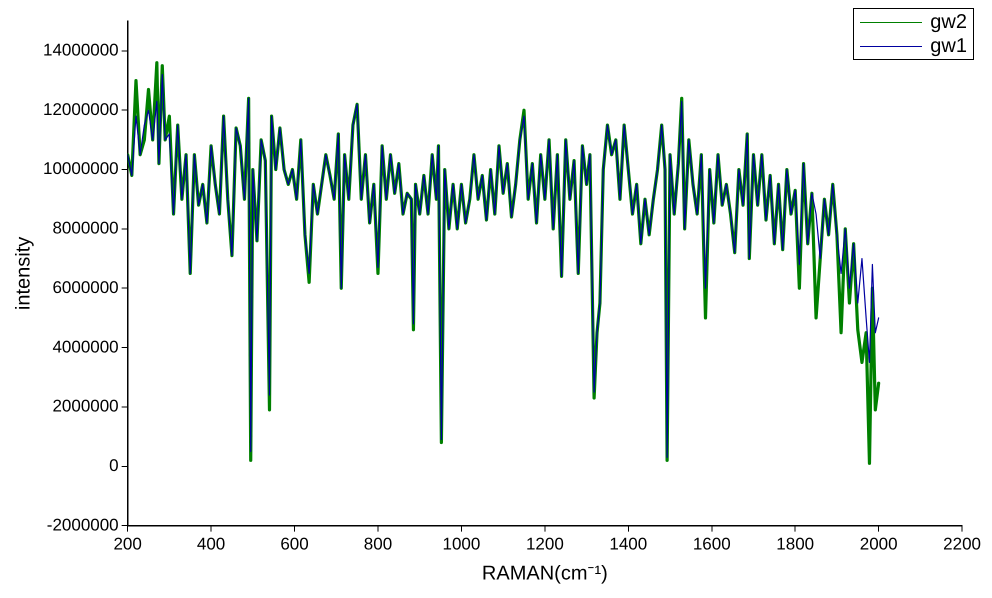 This screenshot has height=598, width=992. What do you see at coordinates (545, 544) in the screenshot?
I see `x-tick-label: 1200` at bounding box center [545, 544].